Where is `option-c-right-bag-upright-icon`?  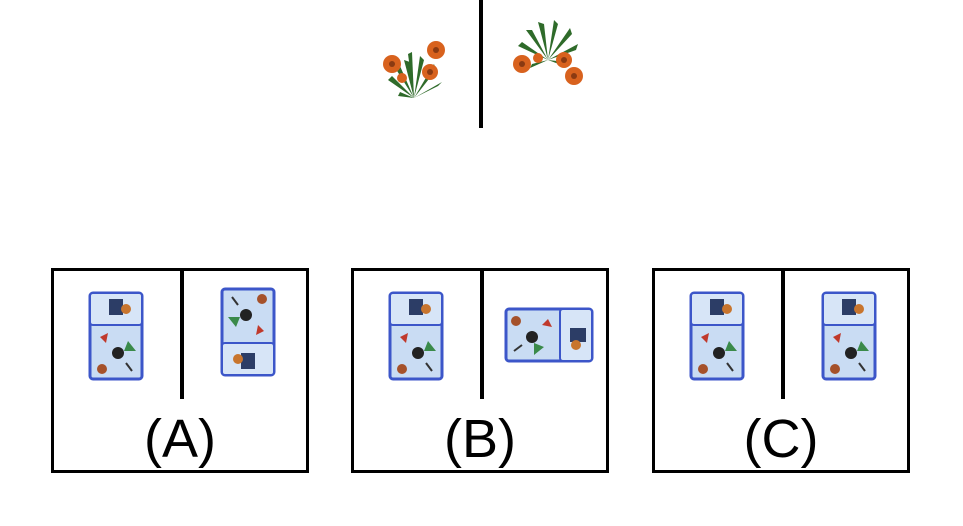
option-c-right-bag-upright-icon is located at coordinates (849, 336).